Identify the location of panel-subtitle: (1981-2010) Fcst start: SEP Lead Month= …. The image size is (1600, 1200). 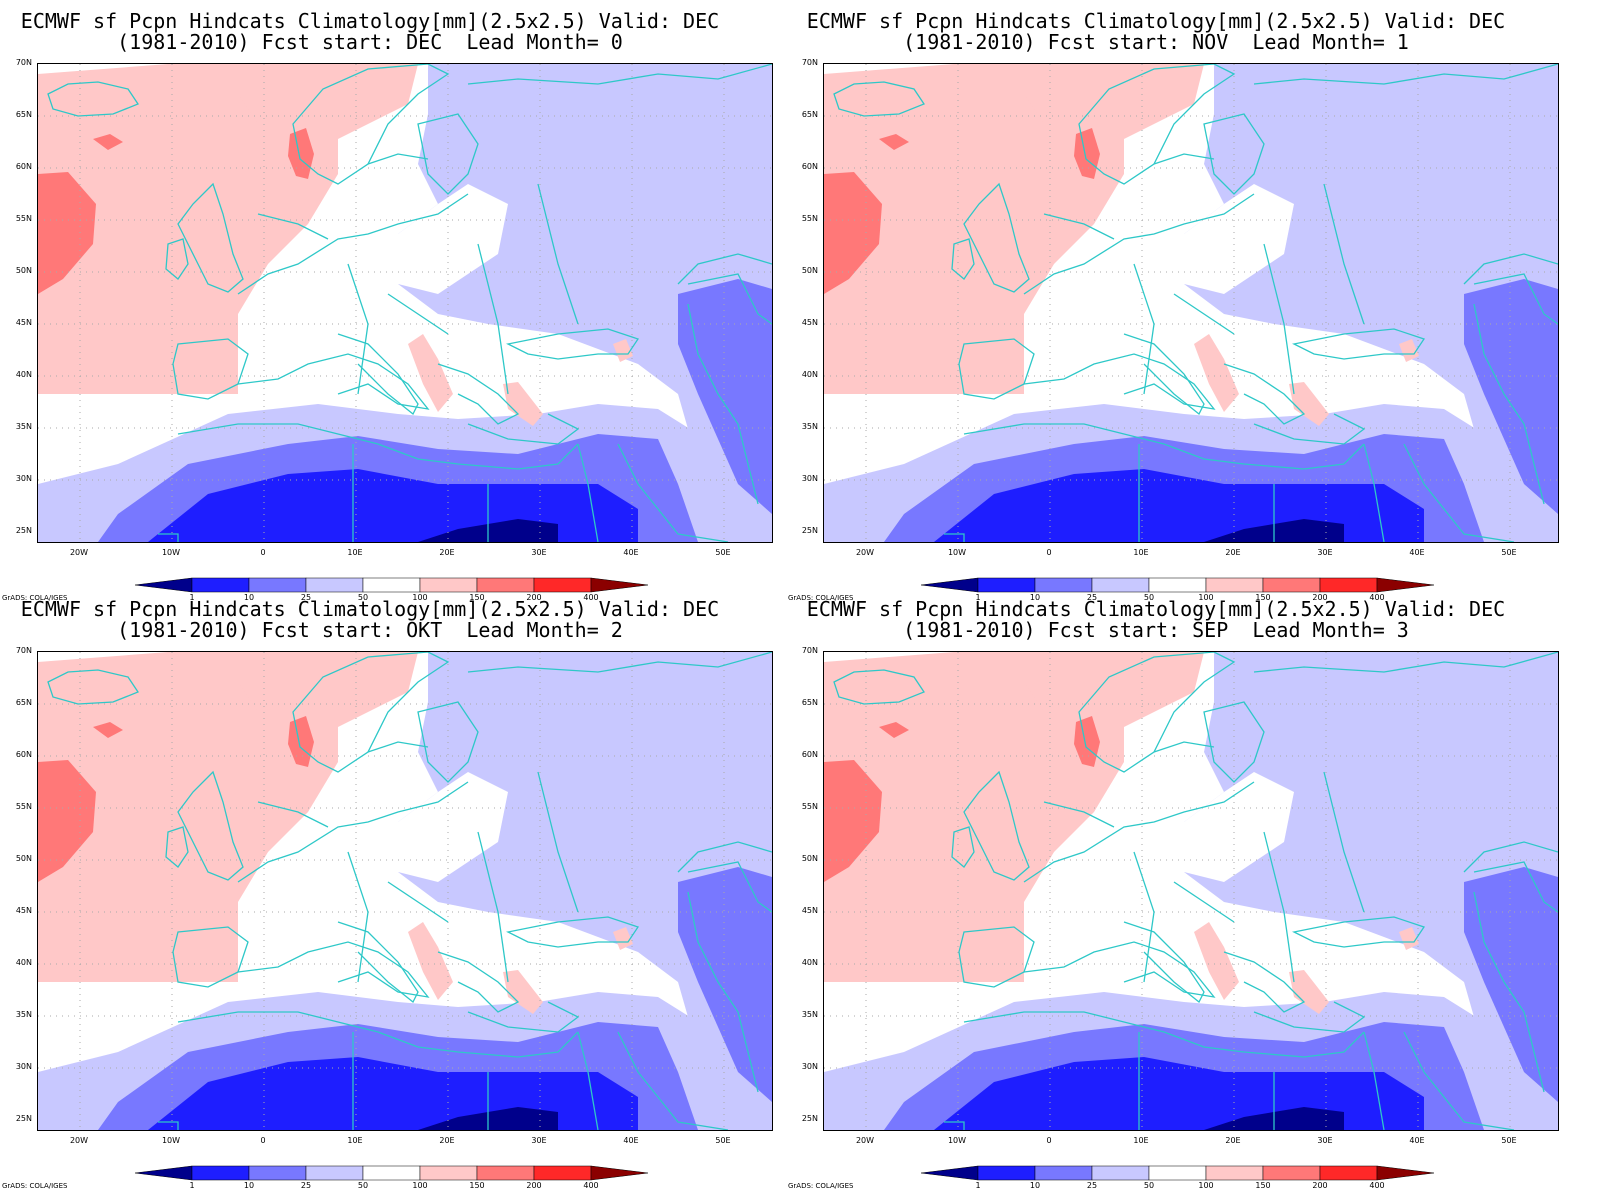
(1156, 630).